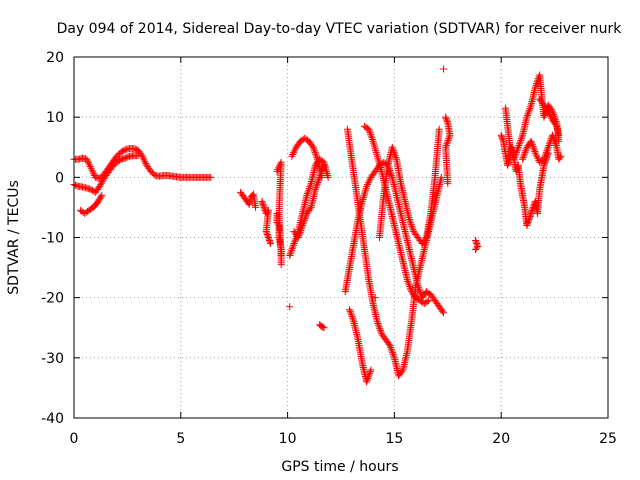 The image size is (640, 480). Describe the element at coordinates (501, 439) in the screenshot. I see `x-tick-label: 20` at that location.